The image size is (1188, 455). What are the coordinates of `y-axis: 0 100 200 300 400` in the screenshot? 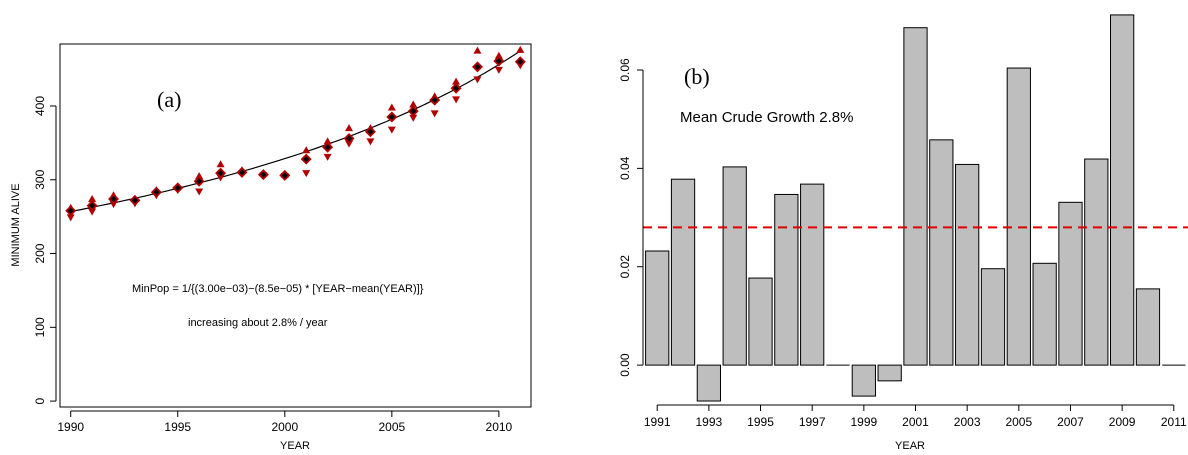 It's located at (45, 250).